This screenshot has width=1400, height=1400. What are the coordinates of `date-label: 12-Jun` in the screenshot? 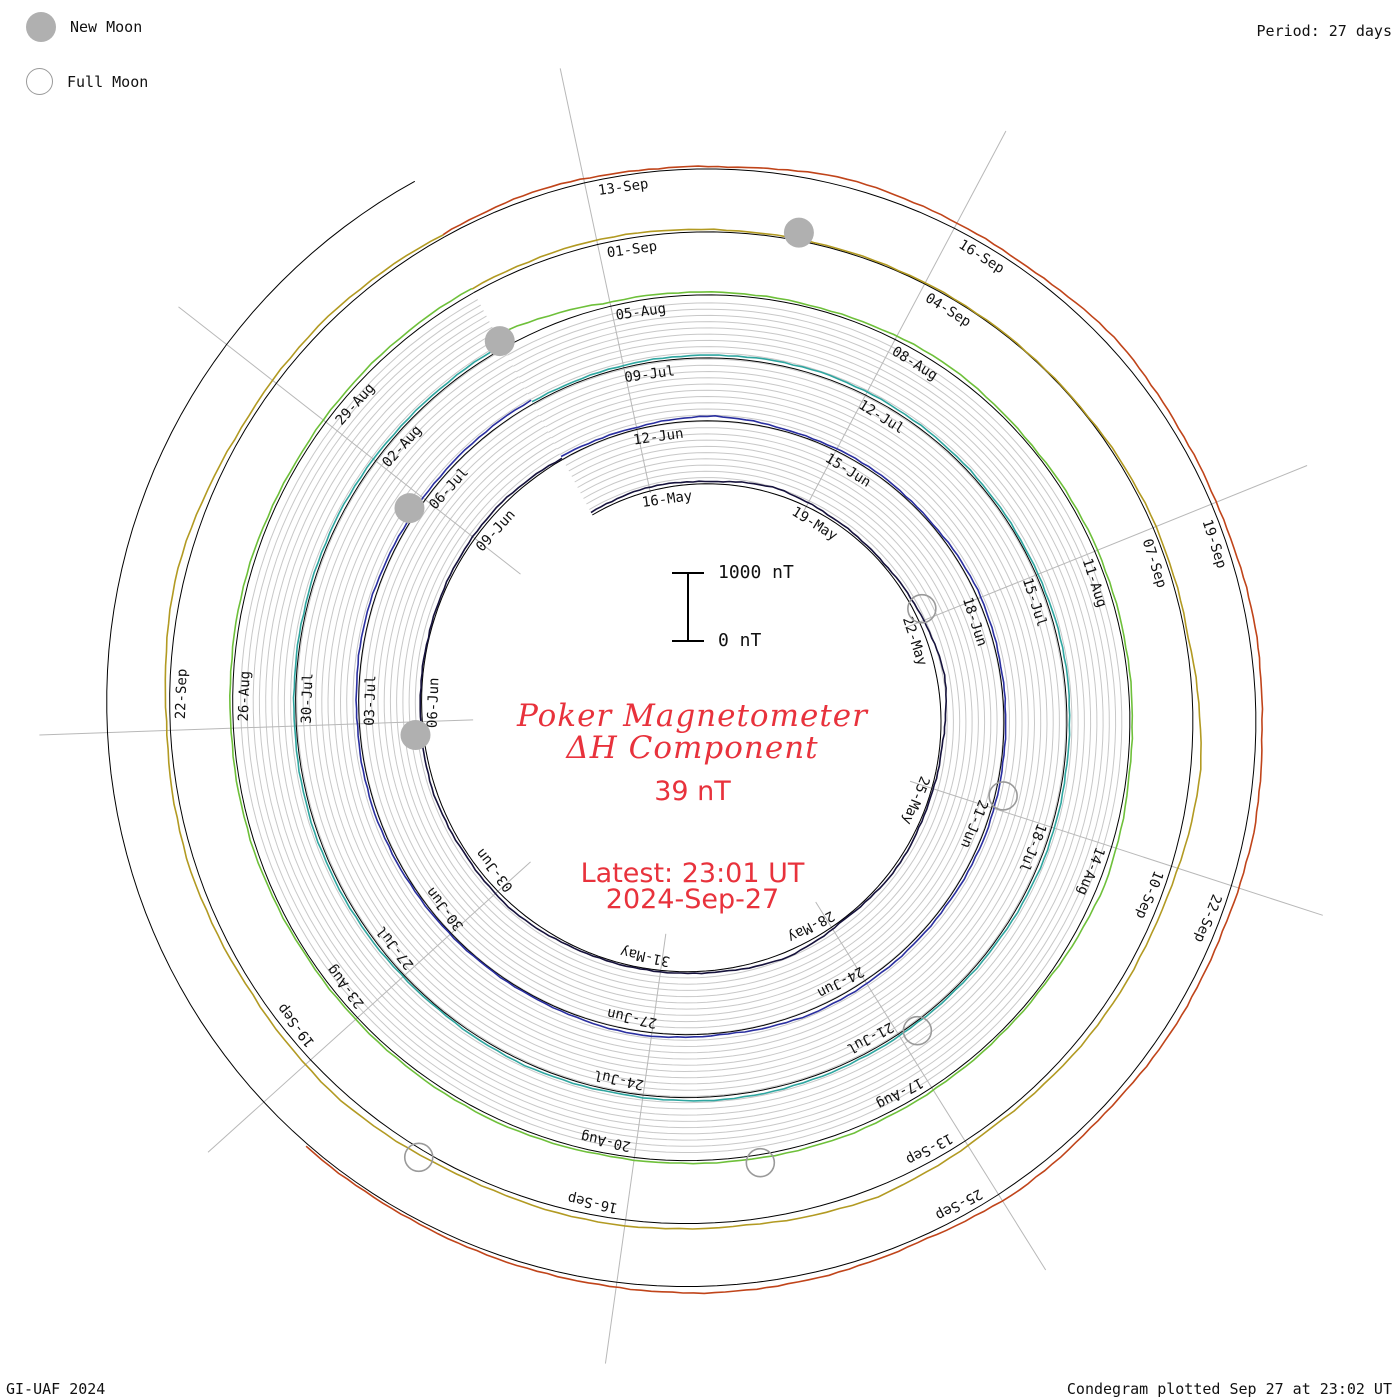 It's located at (658, 437).